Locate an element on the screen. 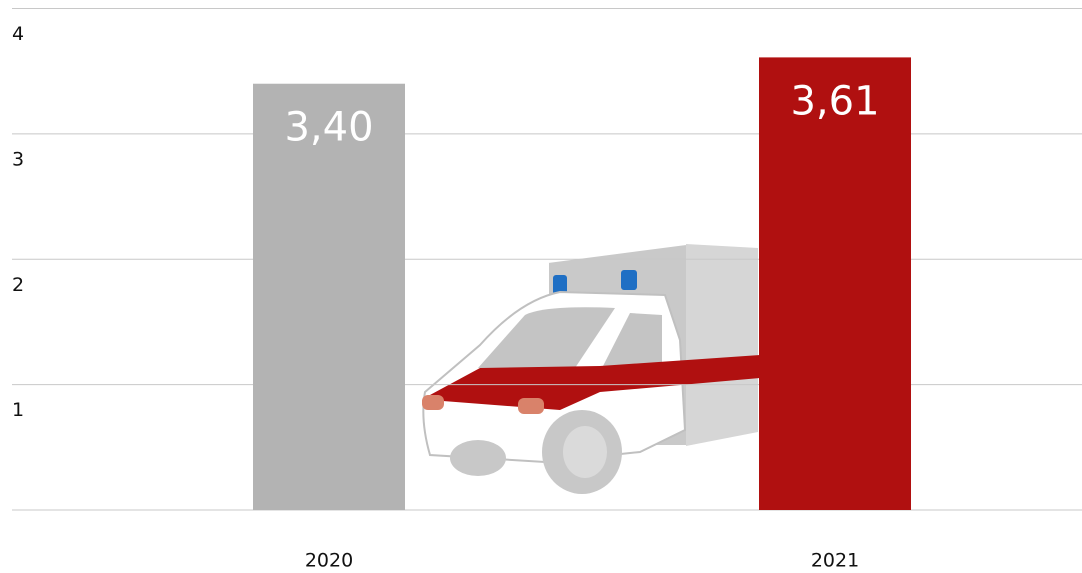  y-tick-label: 1 is located at coordinates (18, 410).